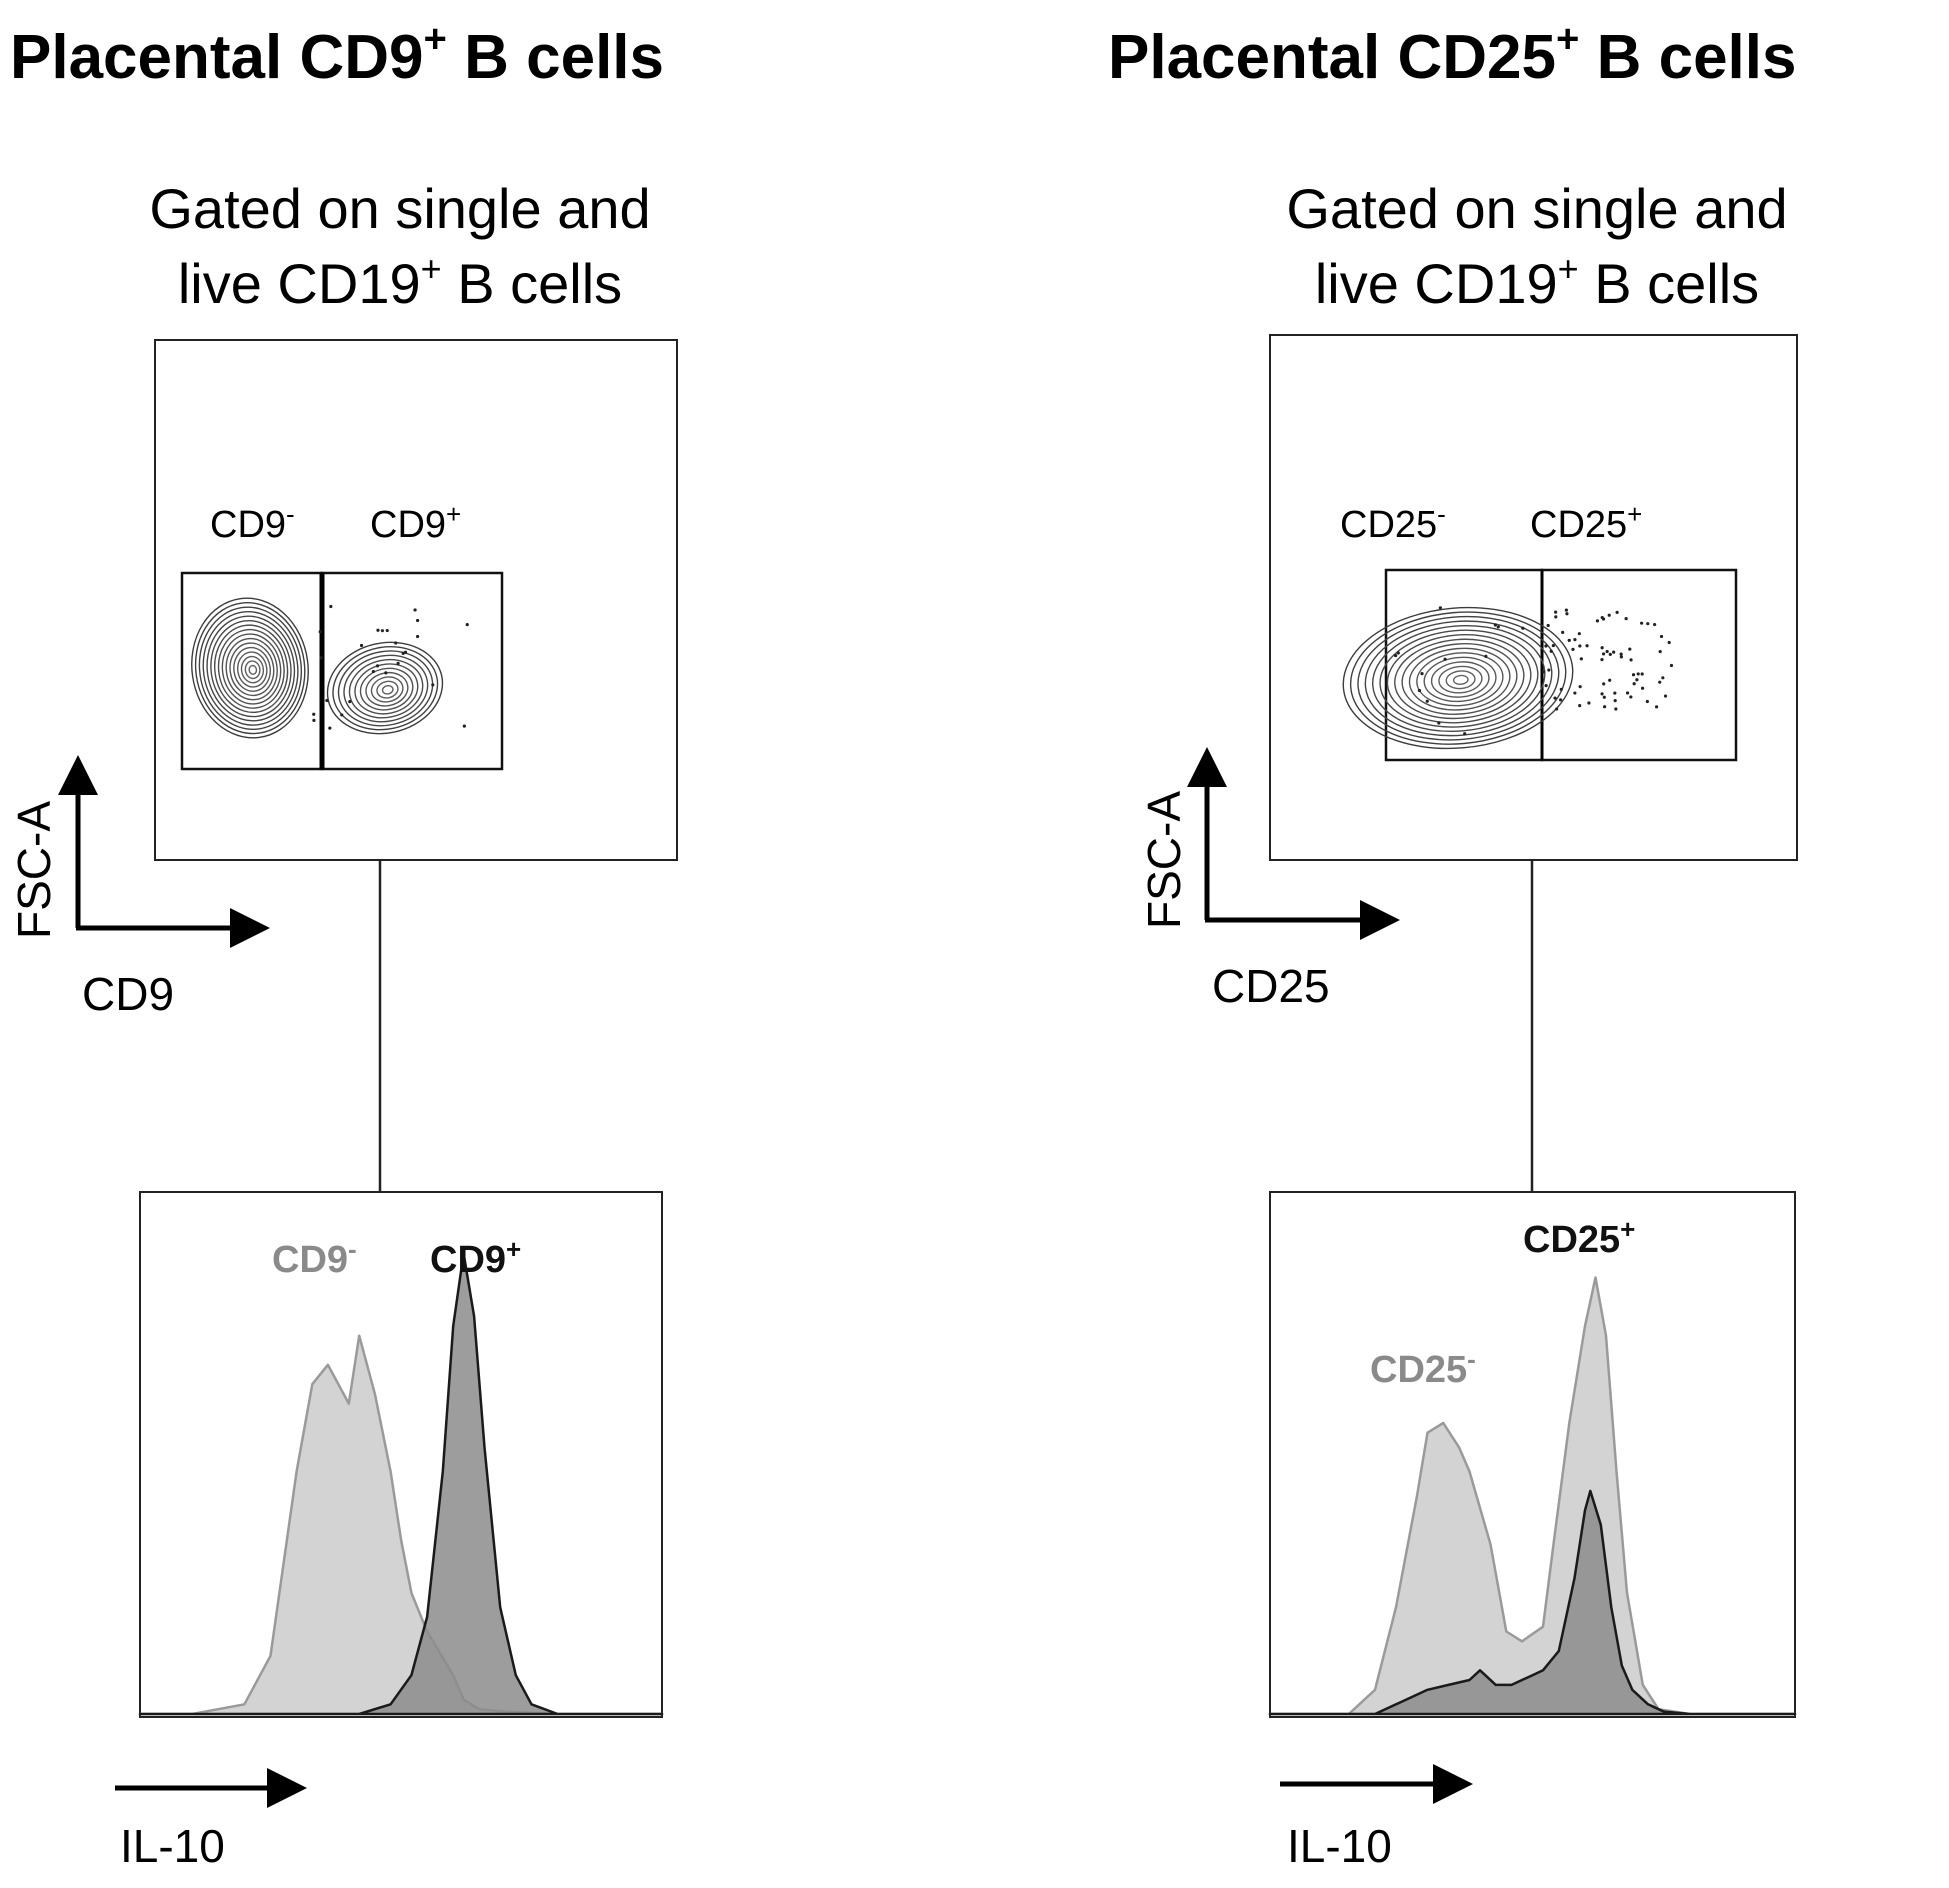  I want to click on panel-title: Placental CD25+ B cells, so click(1452, 54).